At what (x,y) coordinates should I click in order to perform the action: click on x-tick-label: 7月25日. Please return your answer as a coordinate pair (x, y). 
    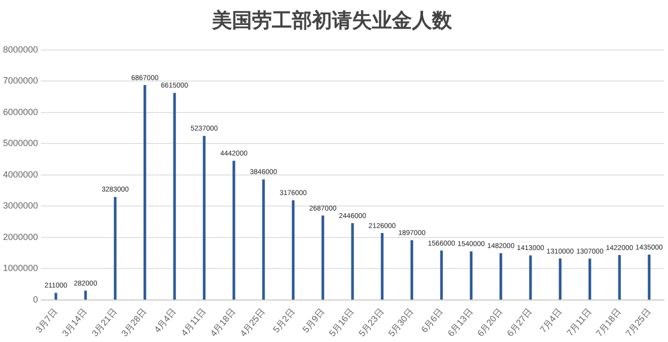
    Looking at the image, I should click on (638, 322).